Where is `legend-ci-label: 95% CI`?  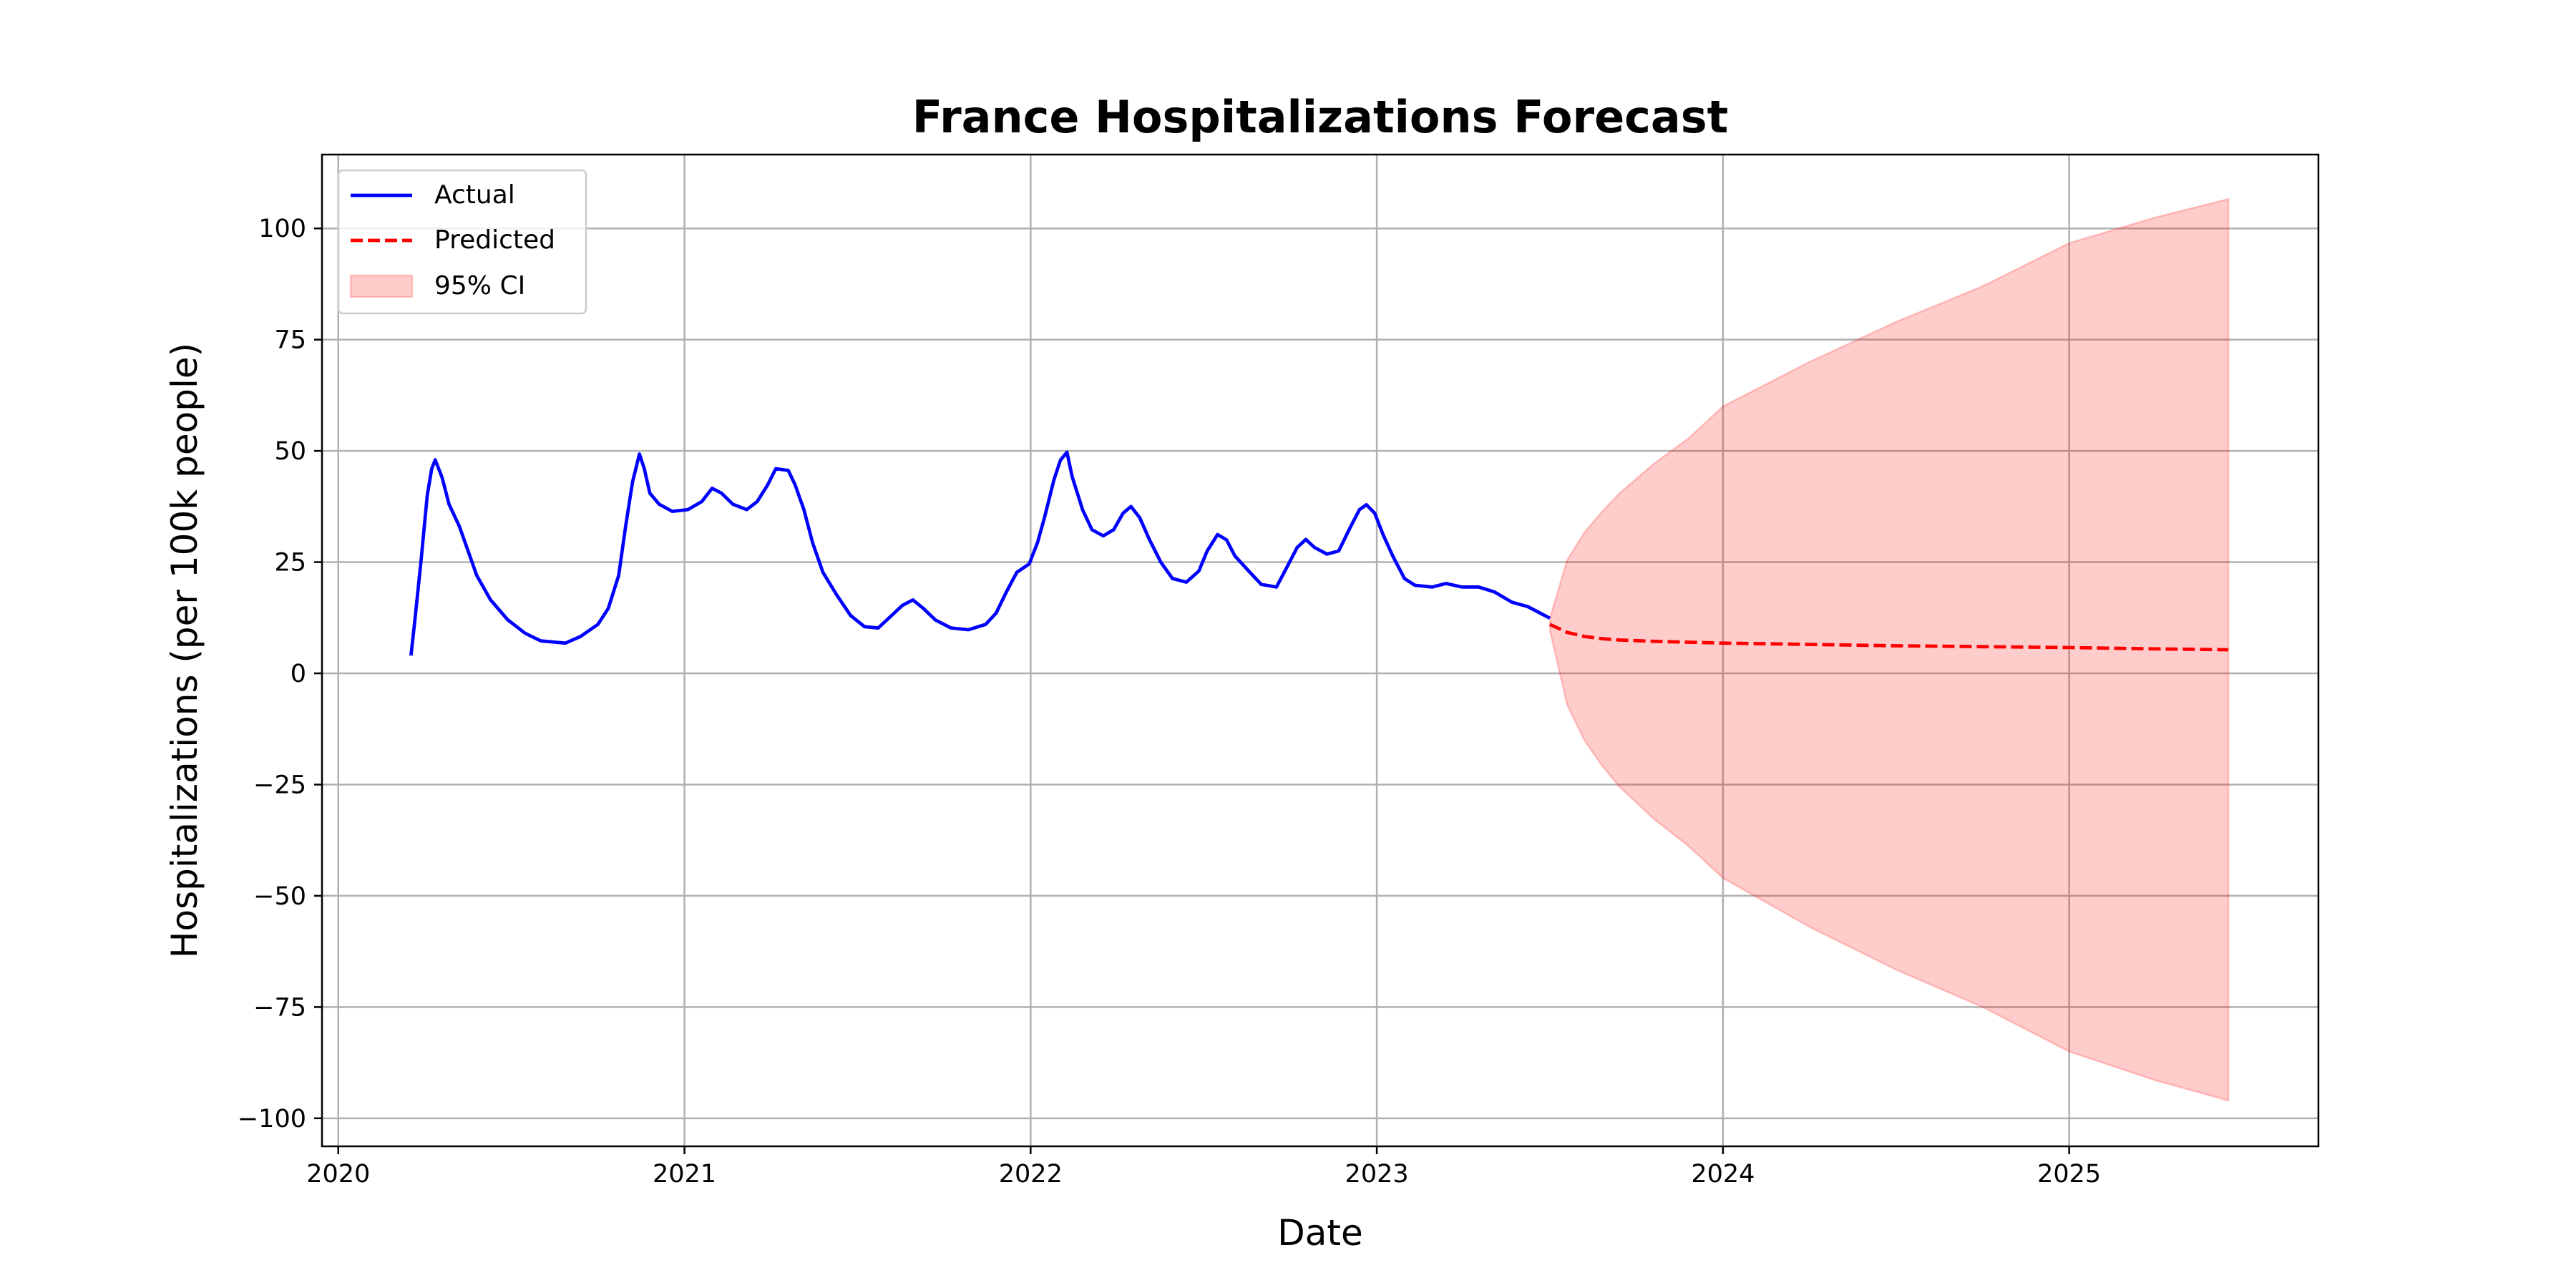
legend-ci-label: 95% CI is located at coordinates (479, 286).